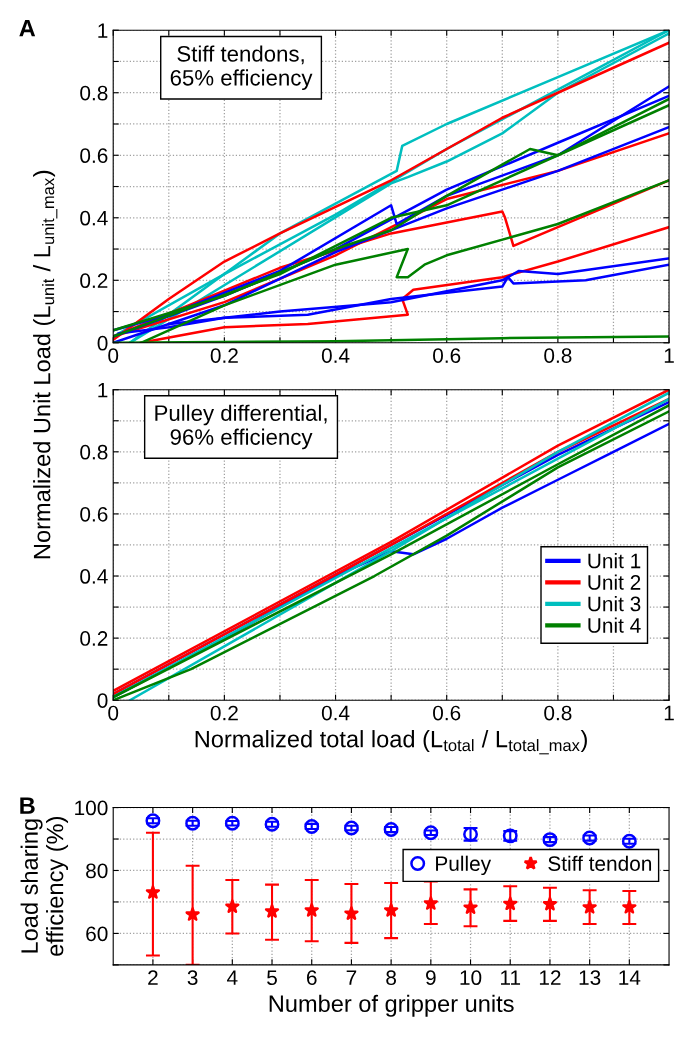 The height and width of the screenshot is (1042, 682). Describe the element at coordinates (630, 977) in the screenshot. I see `x-tick-label: 14` at that location.